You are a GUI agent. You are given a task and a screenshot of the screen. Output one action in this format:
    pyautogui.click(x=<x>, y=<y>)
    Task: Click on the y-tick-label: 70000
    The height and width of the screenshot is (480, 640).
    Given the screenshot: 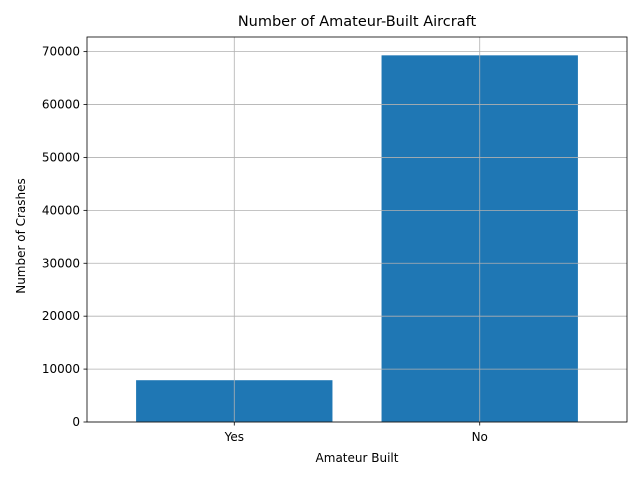 What is the action you would take?
    pyautogui.click(x=61, y=52)
    